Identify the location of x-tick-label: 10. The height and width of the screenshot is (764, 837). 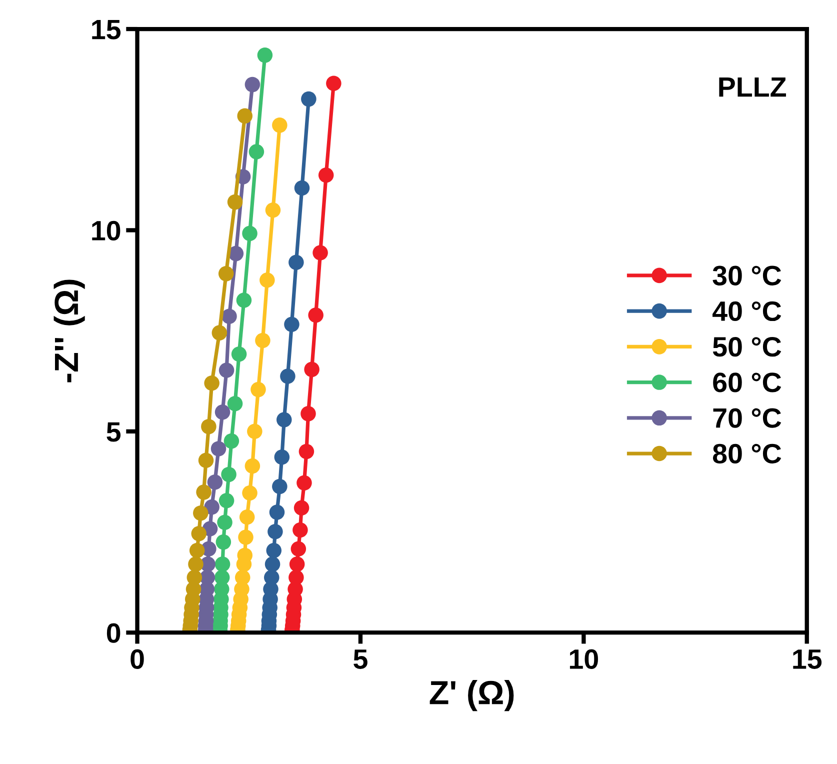
(584, 659).